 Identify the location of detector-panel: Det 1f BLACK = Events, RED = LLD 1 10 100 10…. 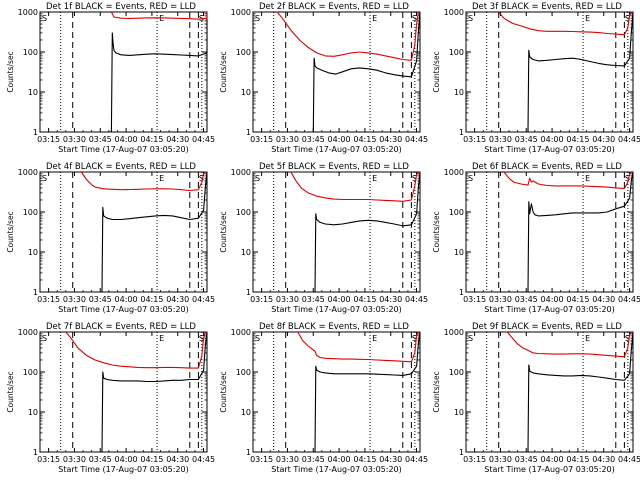
(110, 78).